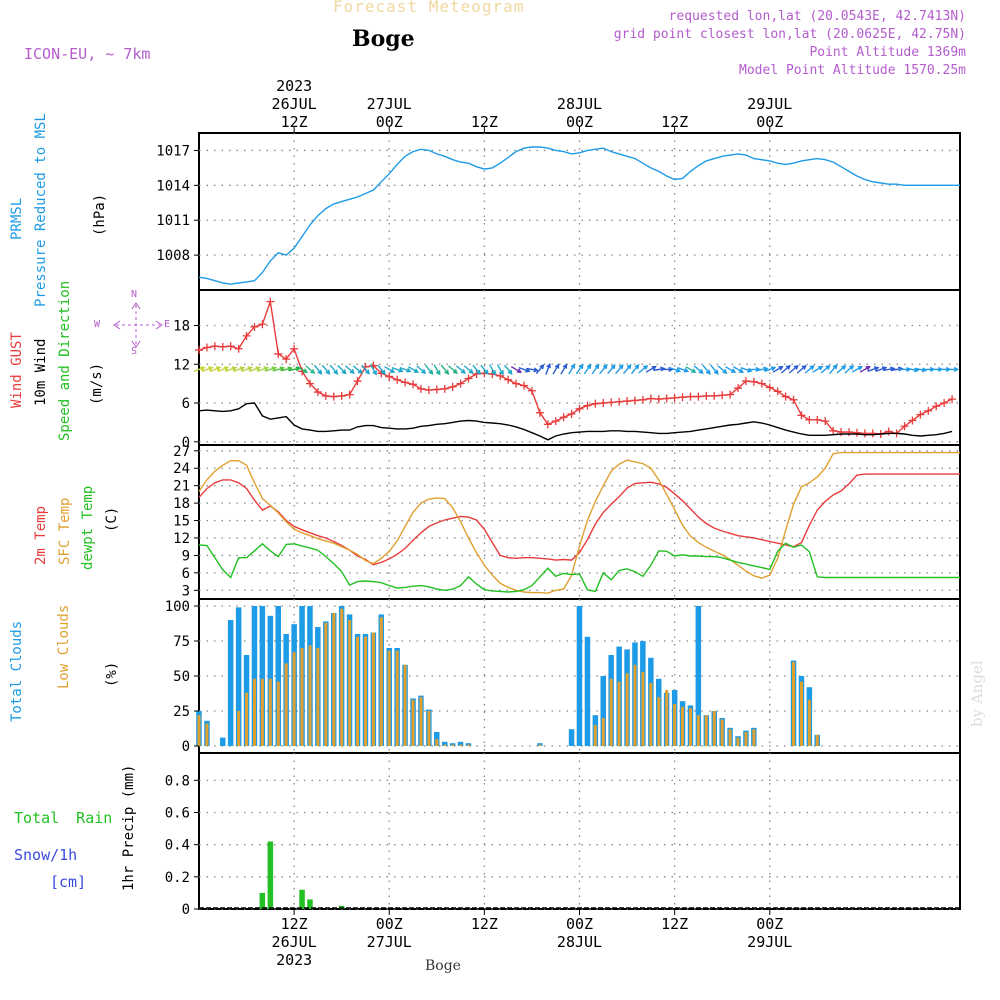 The width and height of the screenshot is (1000, 1000). What do you see at coordinates (294, 960) in the screenshot?
I see `bottom-time-label: 2023` at bounding box center [294, 960].